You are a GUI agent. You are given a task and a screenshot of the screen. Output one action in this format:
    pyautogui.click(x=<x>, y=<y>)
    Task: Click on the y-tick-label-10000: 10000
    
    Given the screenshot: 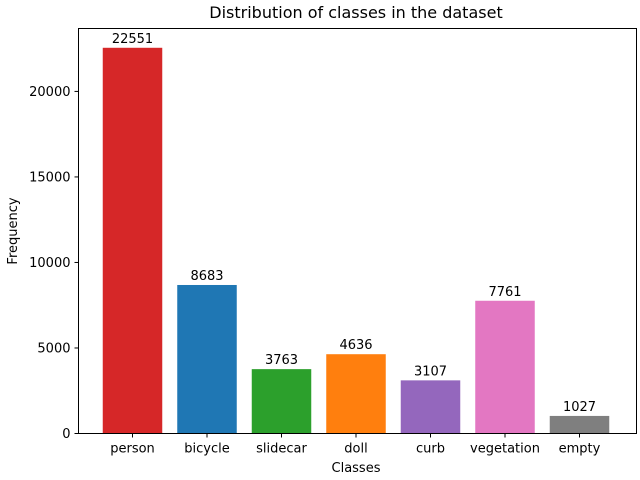 What is the action you would take?
    pyautogui.click(x=49, y=263)
    